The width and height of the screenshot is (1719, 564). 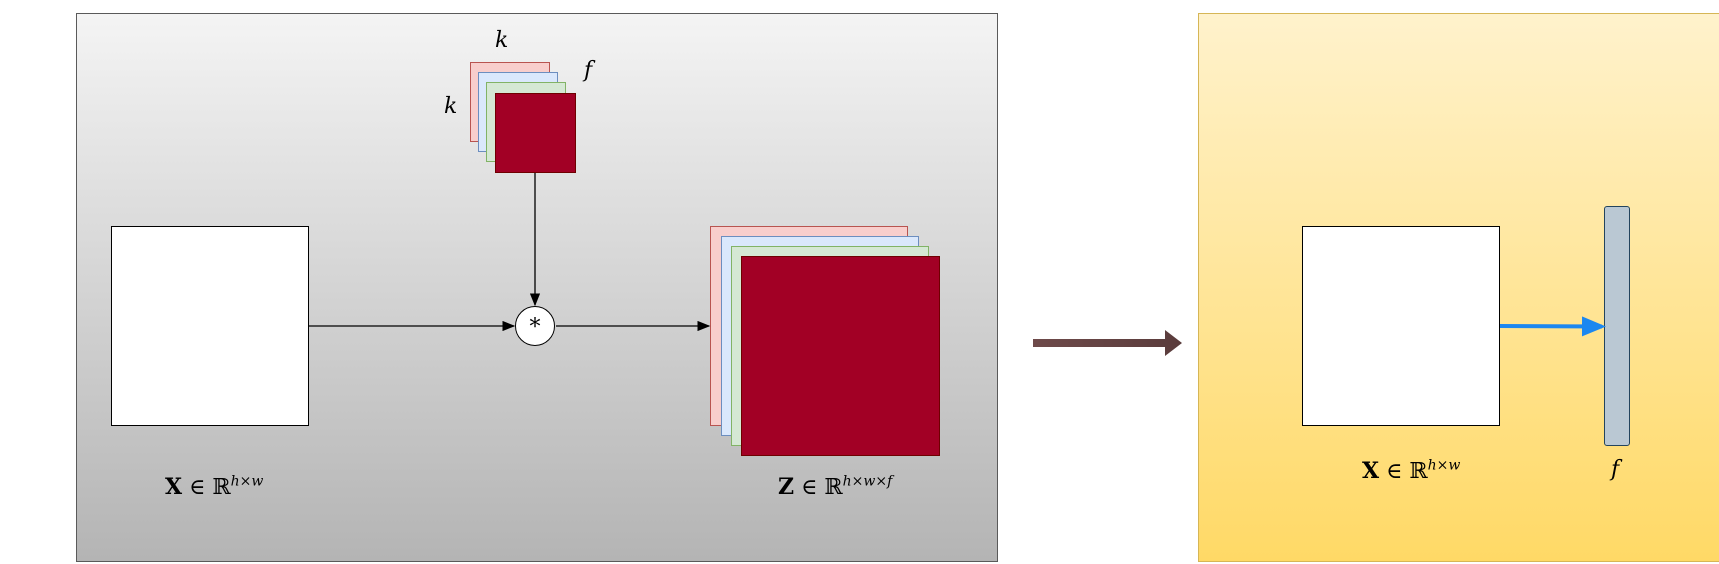 I want to click on input-label-exponent: h×w, so click(x=247, y=481).